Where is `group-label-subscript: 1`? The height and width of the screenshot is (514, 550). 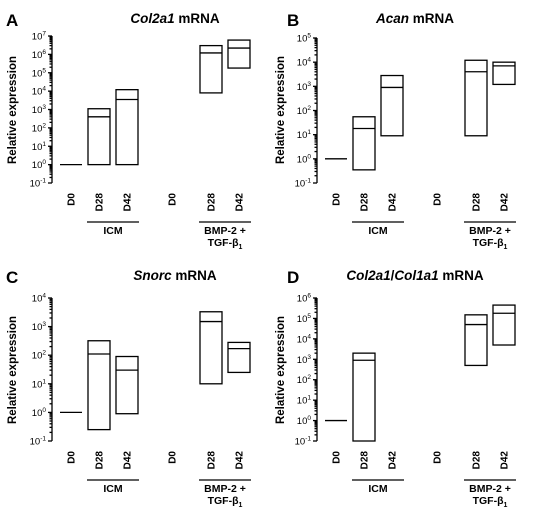
group-label-subscript: 1 is located at coordinates (506, 505).